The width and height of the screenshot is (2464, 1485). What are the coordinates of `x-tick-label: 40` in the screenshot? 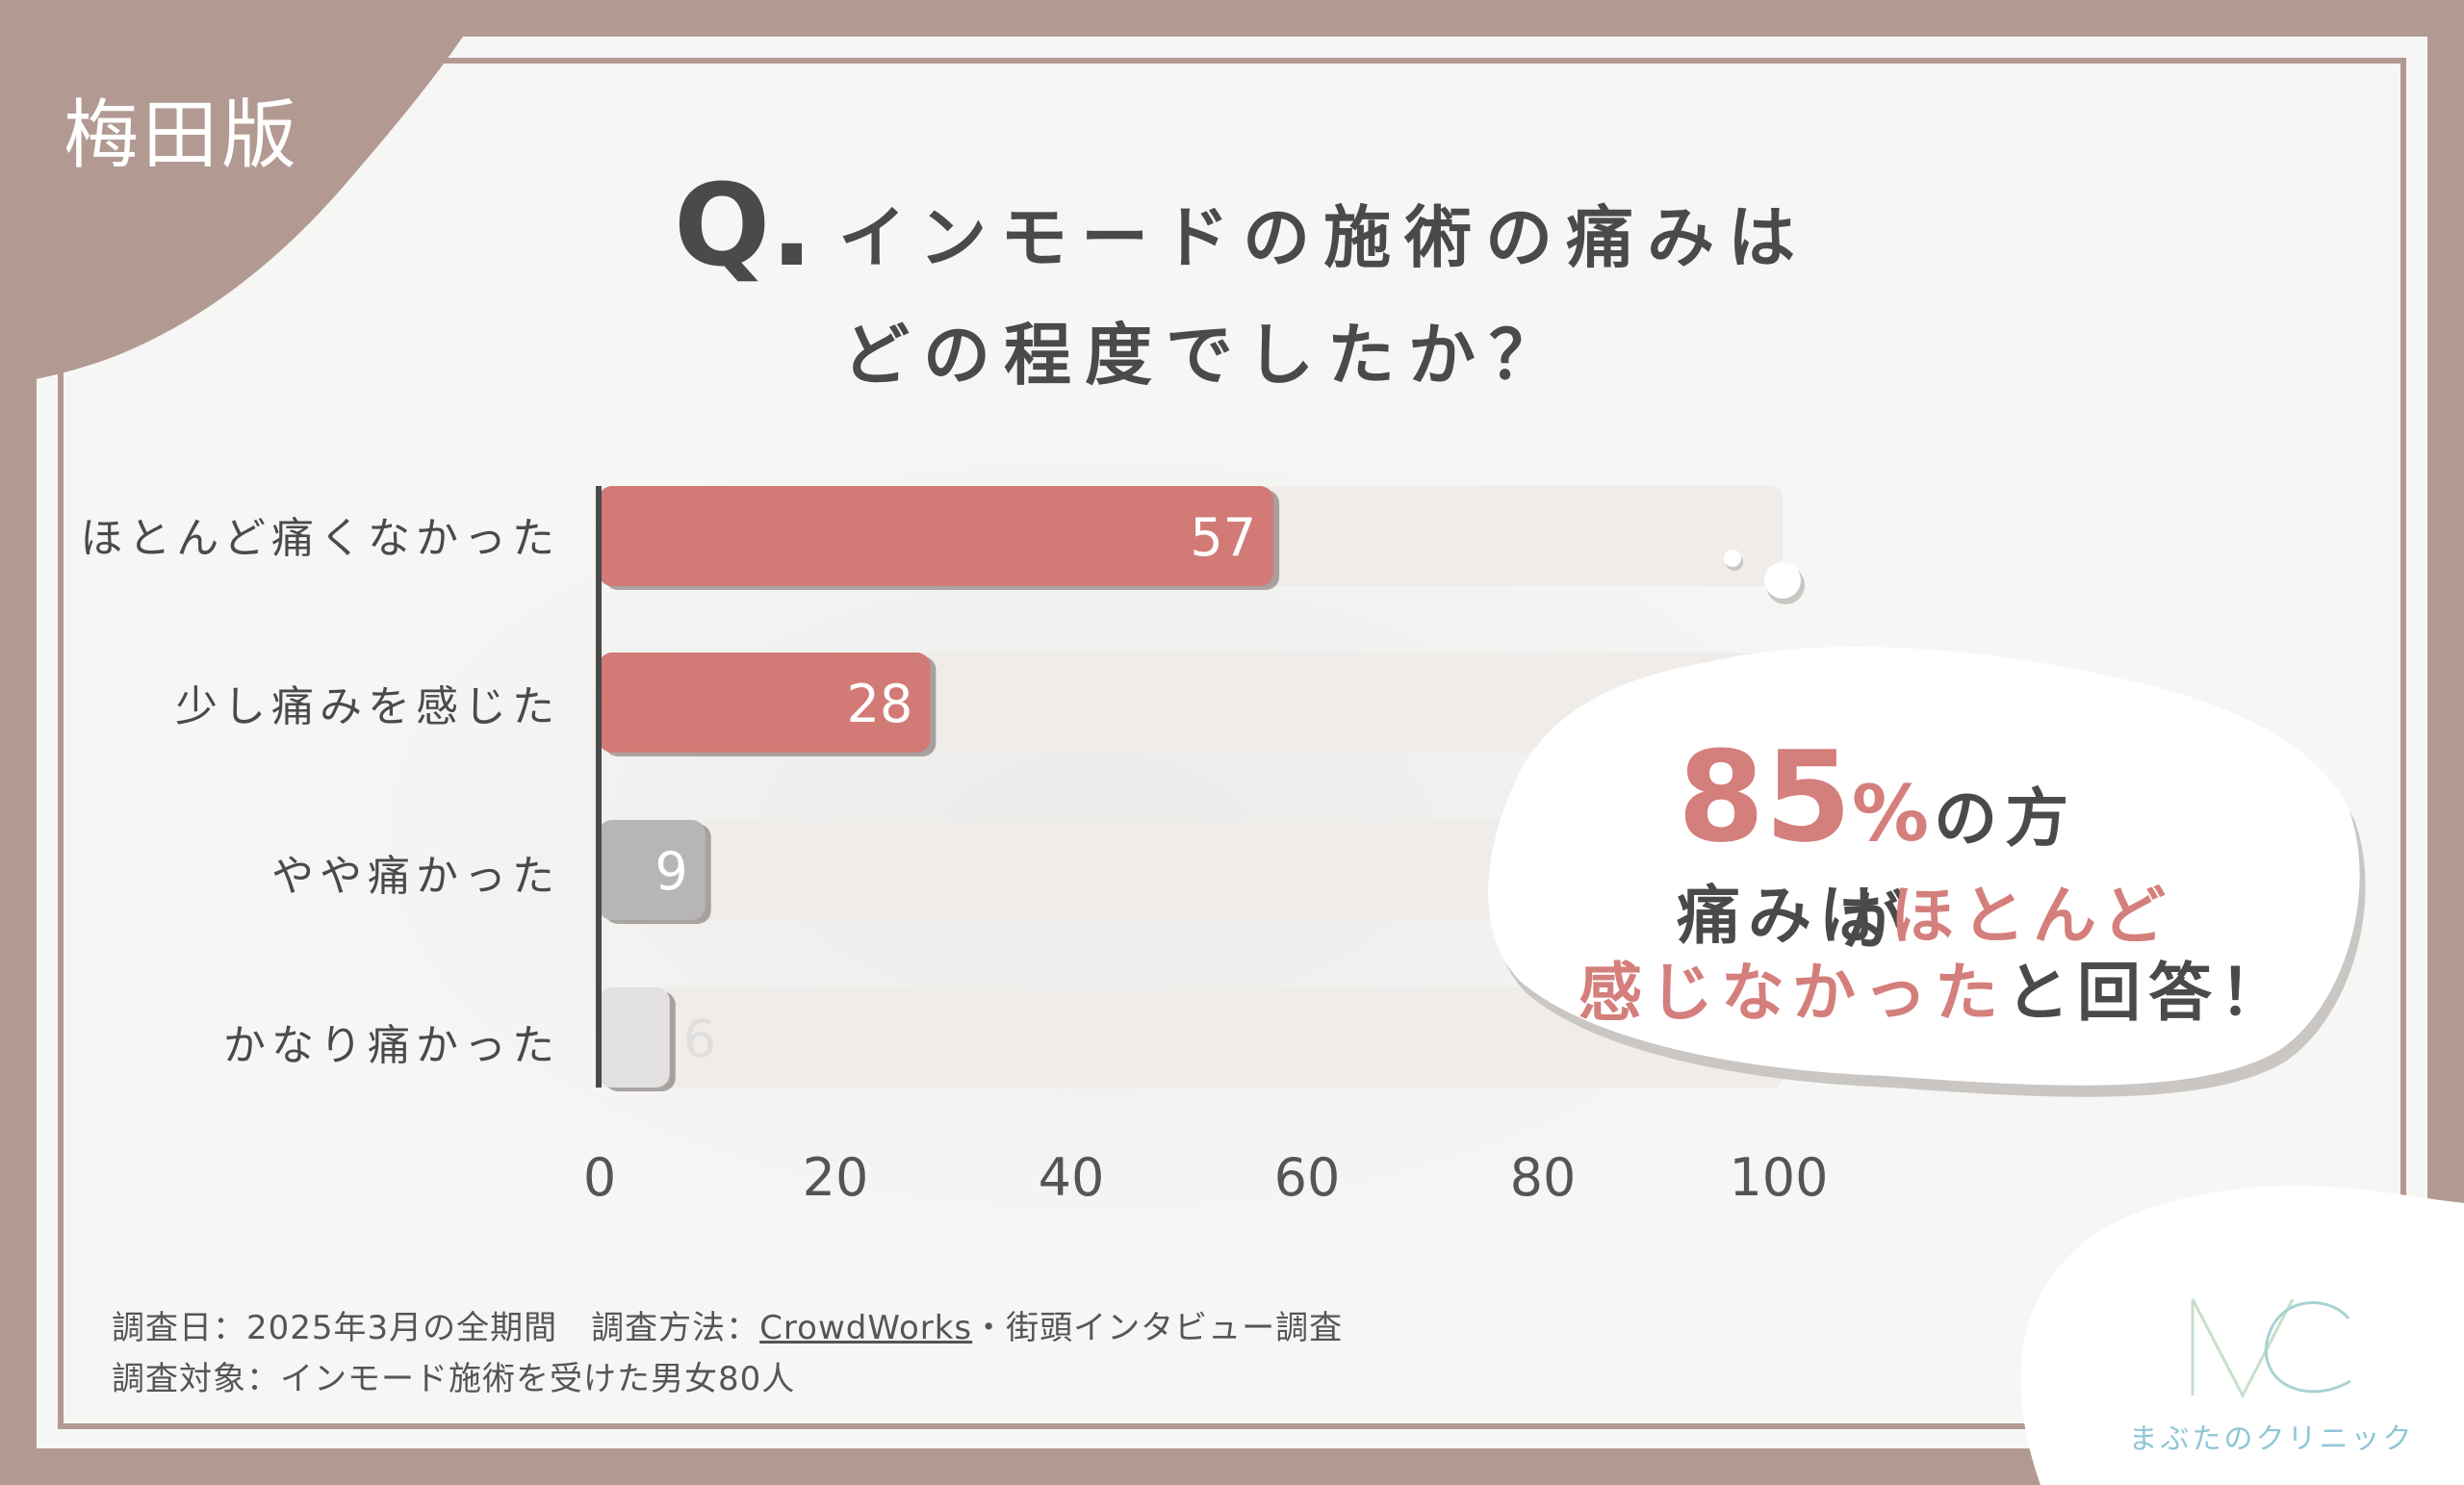 It's located at (1071, 1177).